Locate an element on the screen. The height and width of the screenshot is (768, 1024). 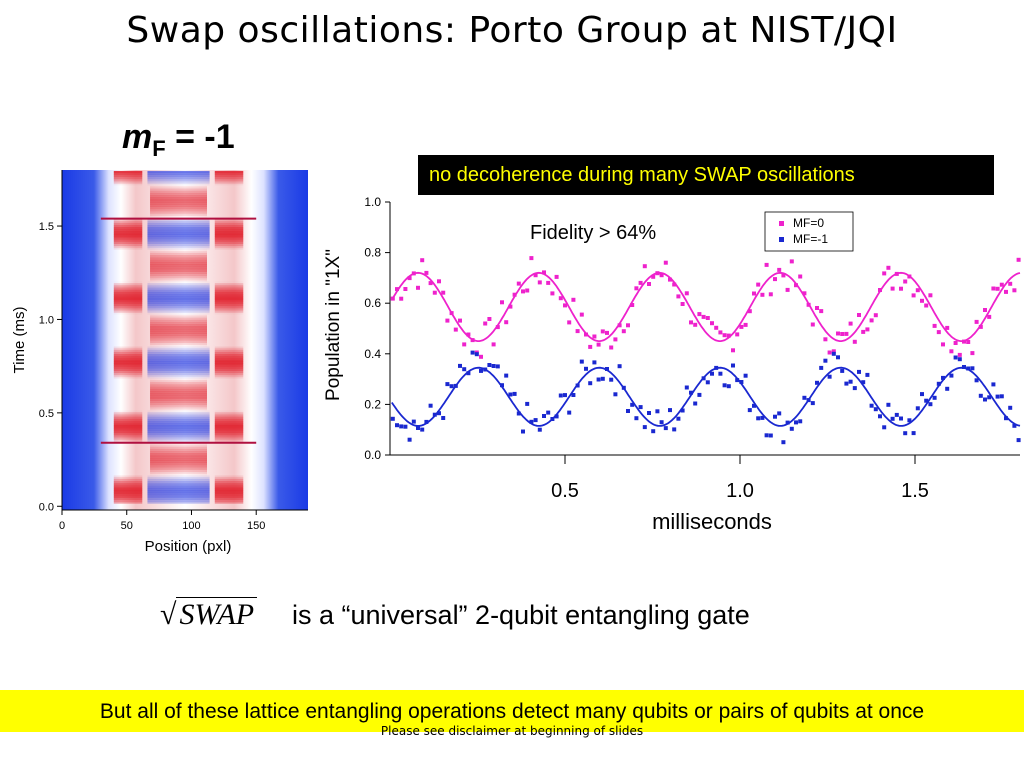
mf-label-rest: = -1 is located at coordinates (200, 137).